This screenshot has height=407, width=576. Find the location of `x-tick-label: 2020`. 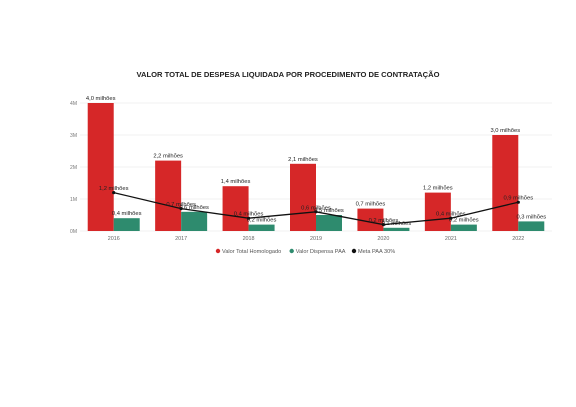

x-tick-label: 2020 is located at coordinates (383, 239).